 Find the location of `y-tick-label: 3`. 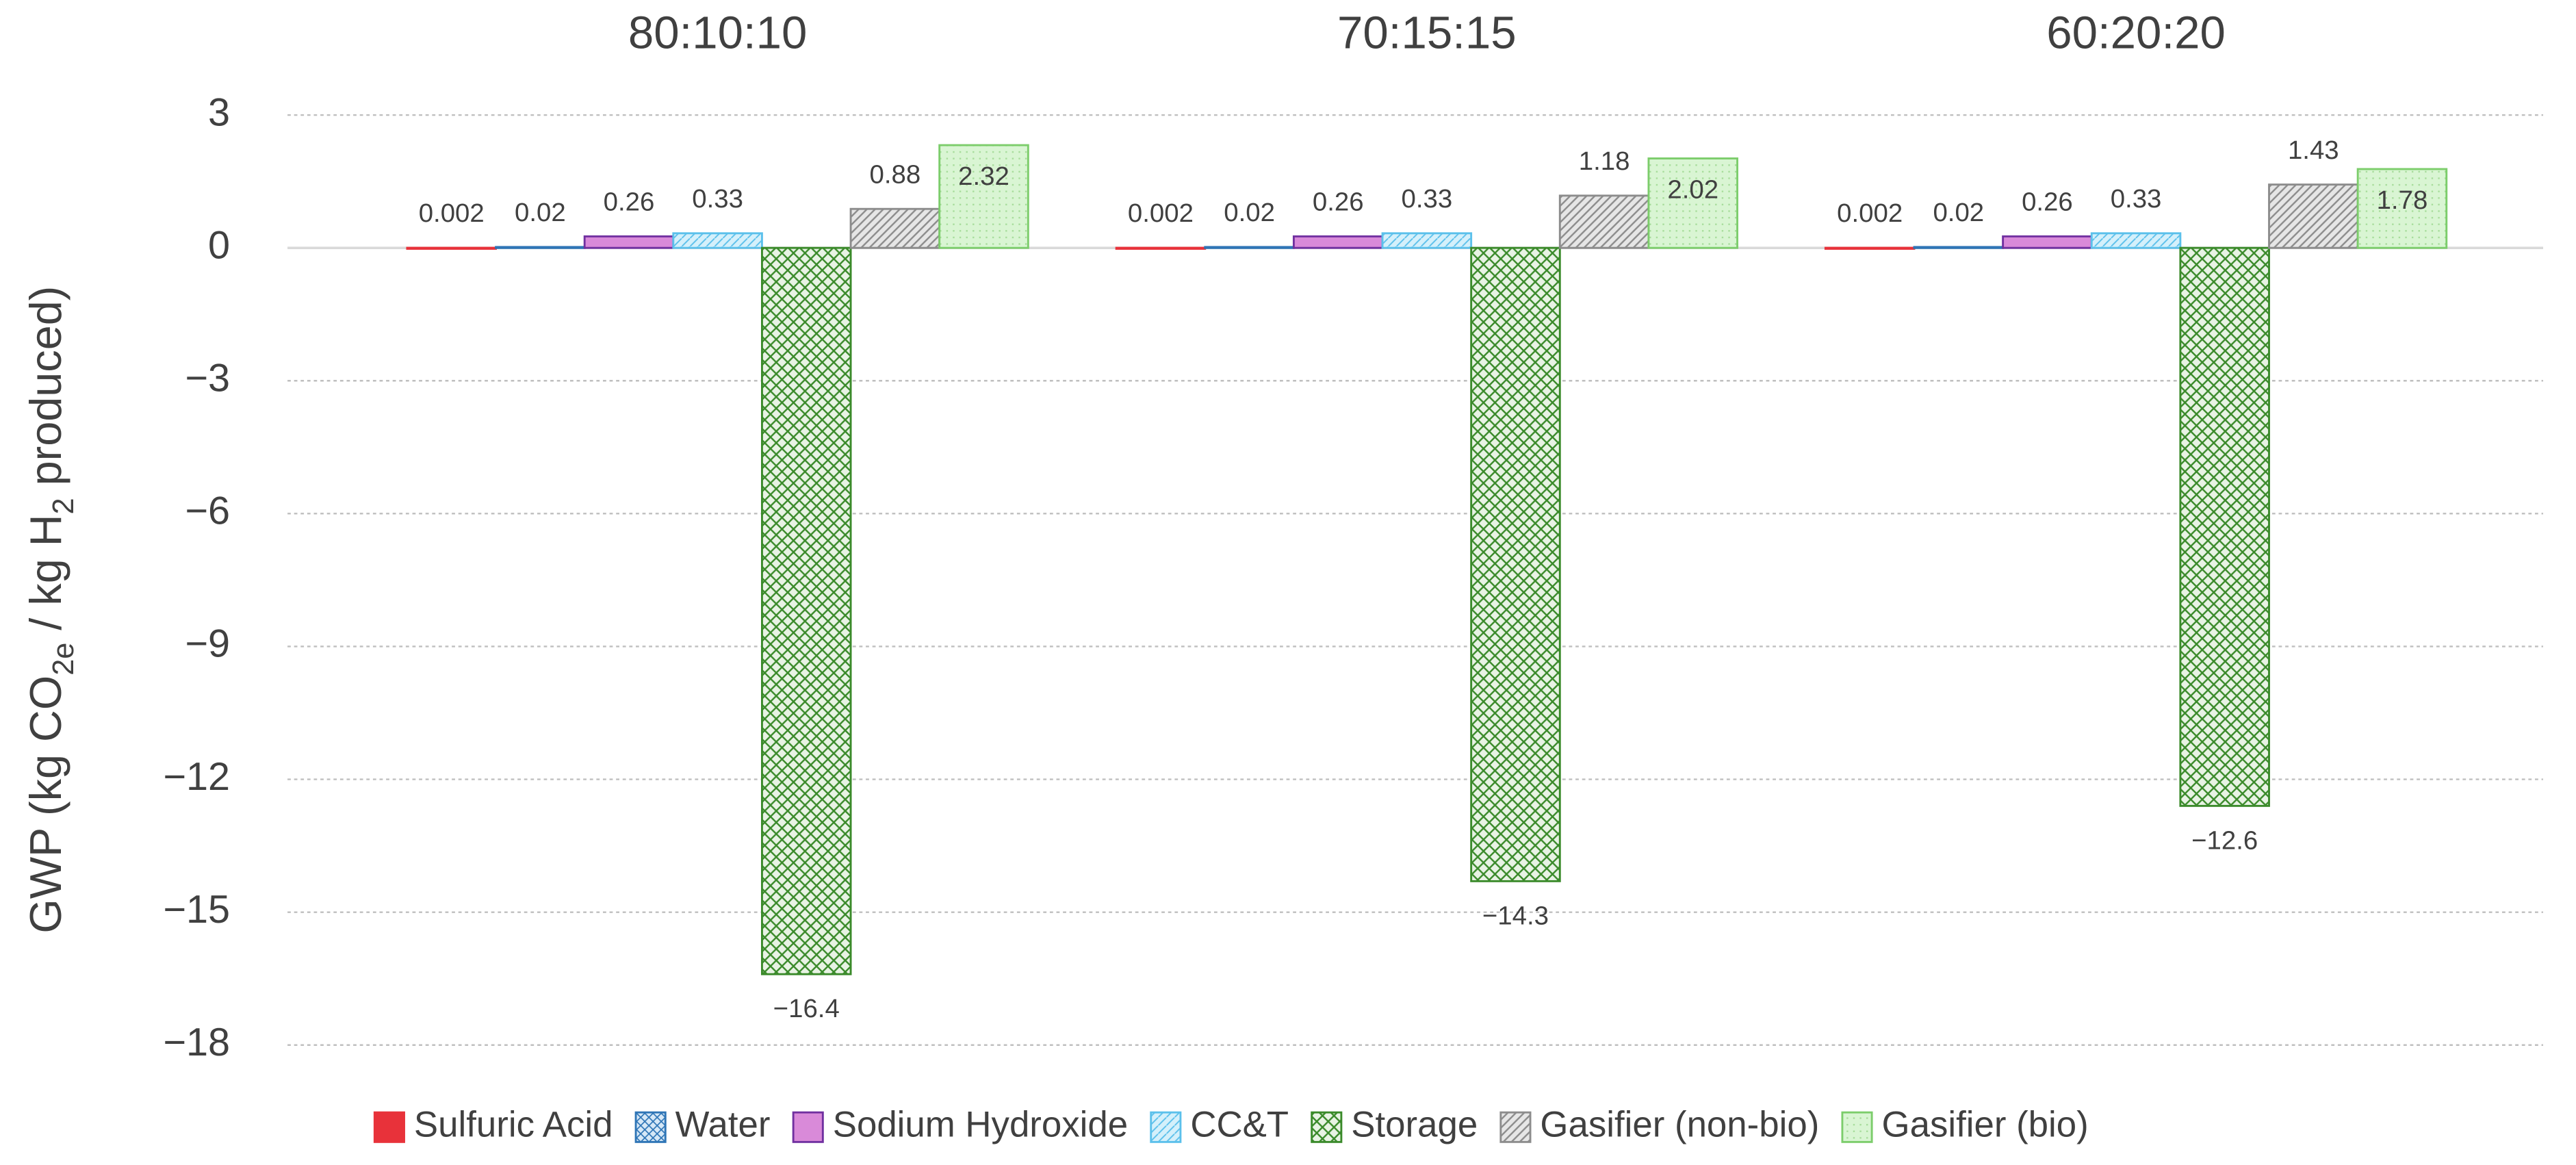

y-tick-label: 3 is located at coordinates (219, 112).